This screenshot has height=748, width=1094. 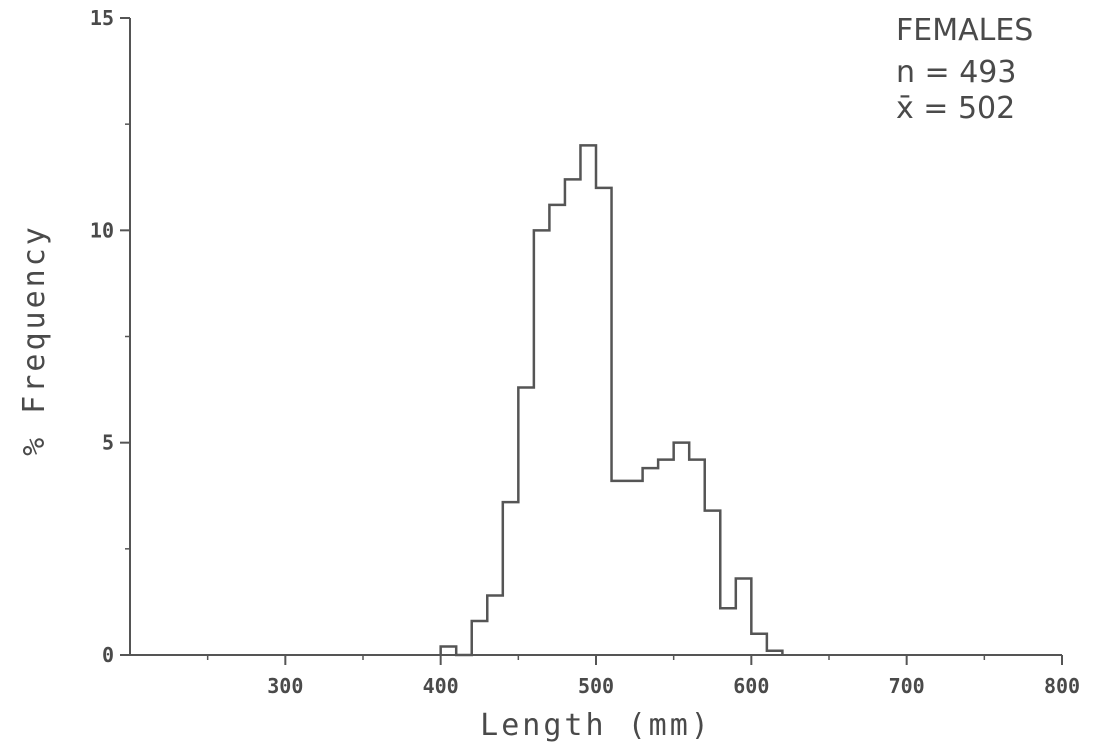 What do you see at coordinates (441, 686) in the screenshot?
I see `x-tick-label: 400` at bounding box center [441, 686].